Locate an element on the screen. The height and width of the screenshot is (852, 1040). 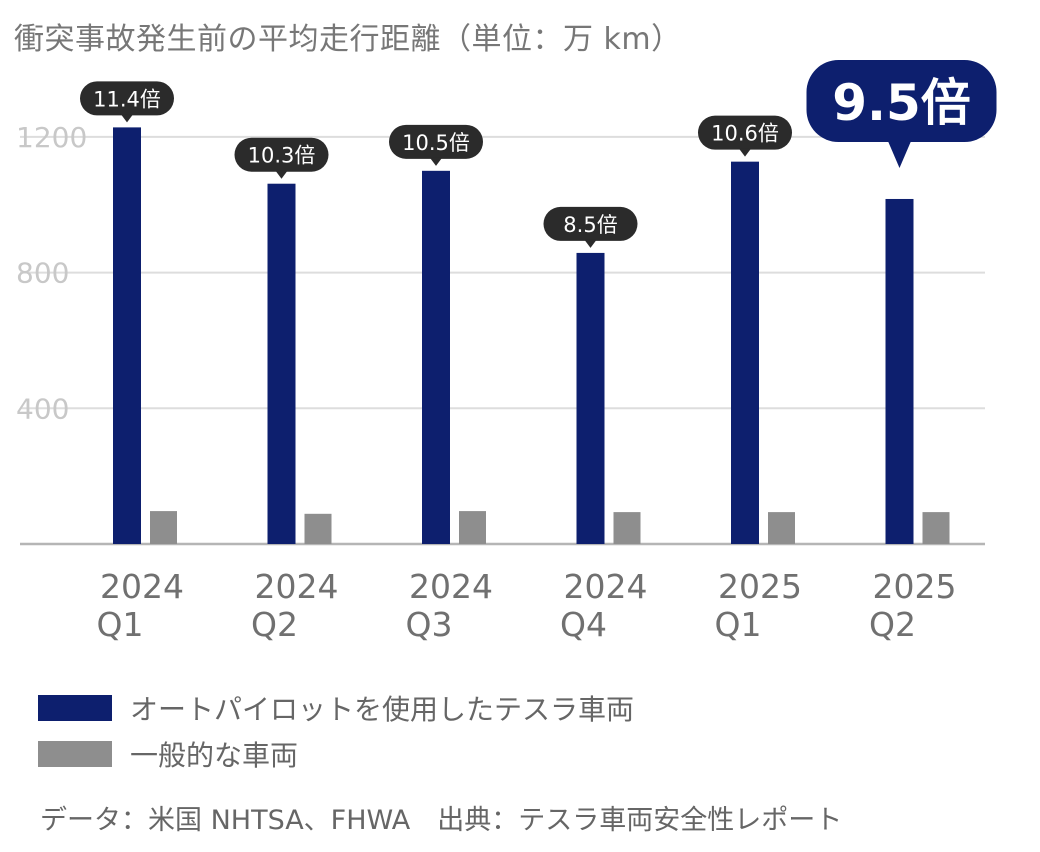
chart-title: 衝突事故発生前の平均走行距離（単位：万 km） is located at coordinates (348, 39).